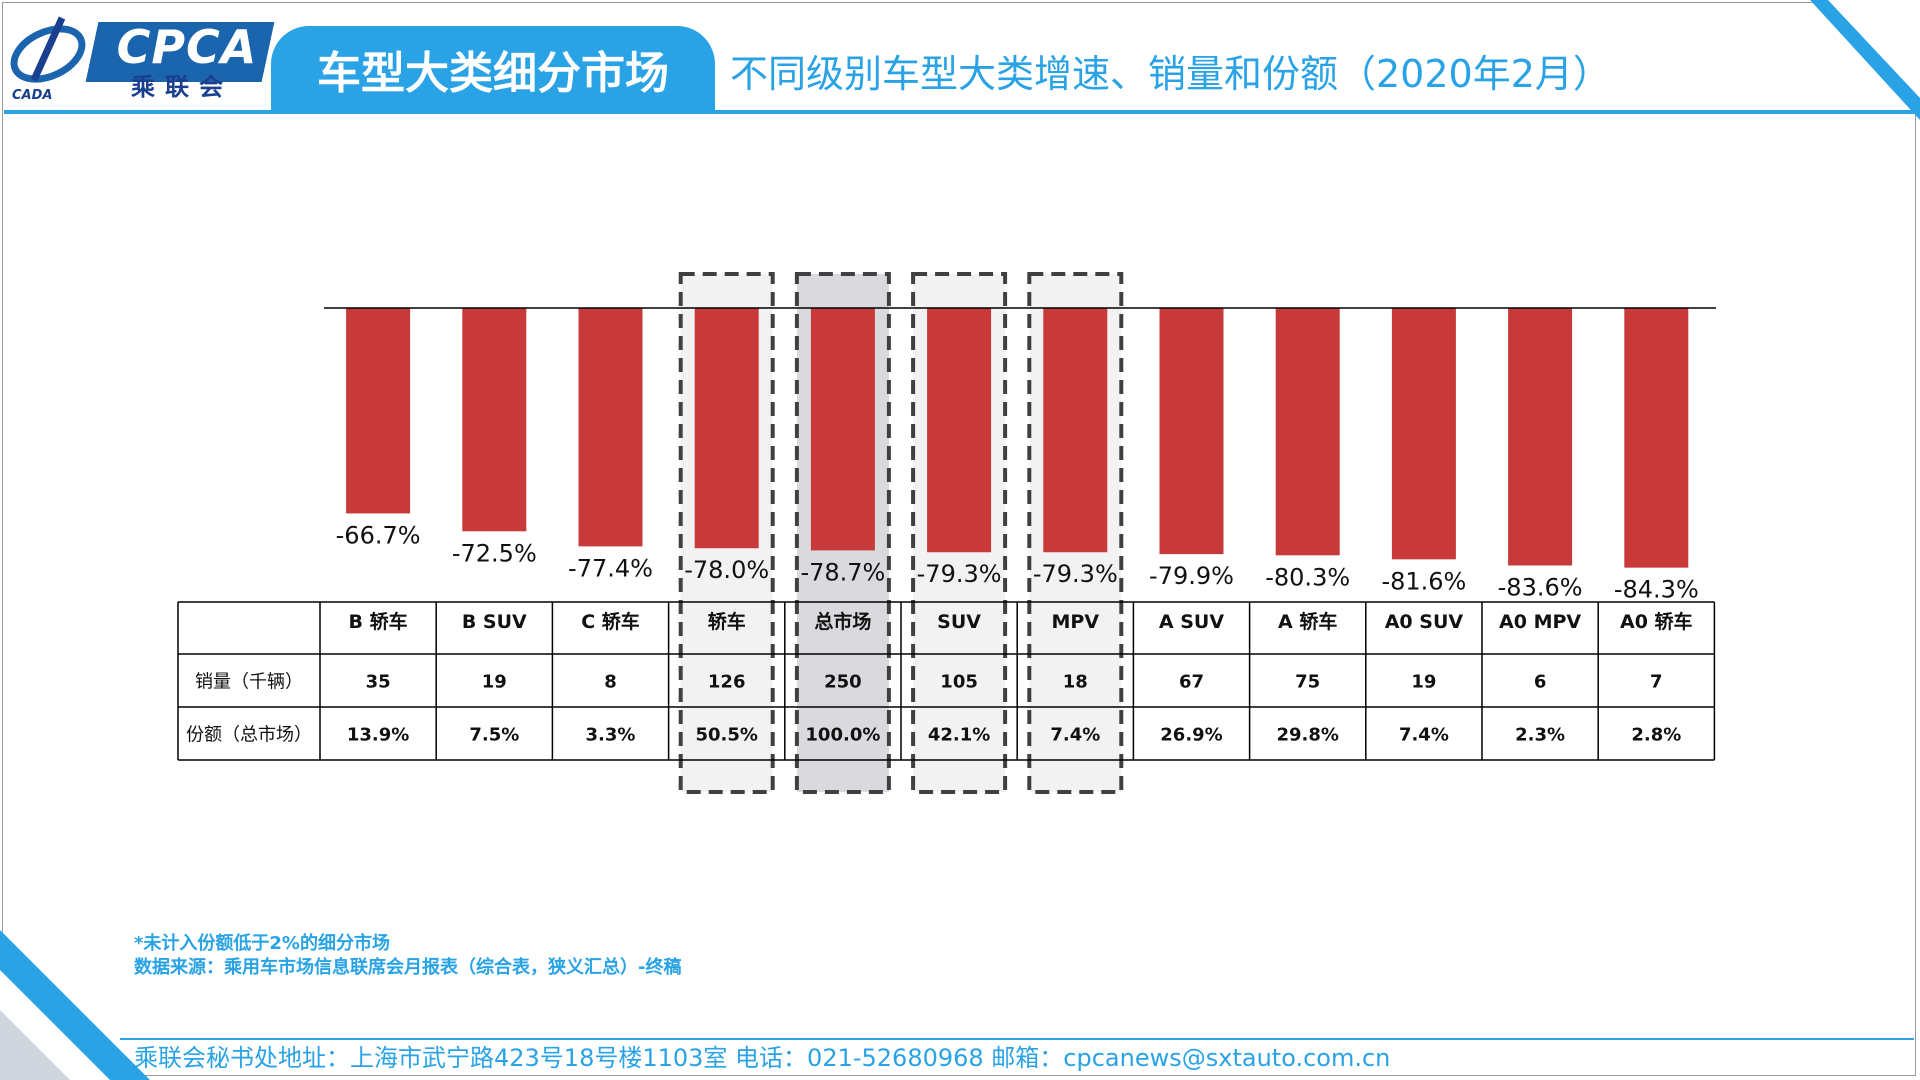  I want to click on table-cell: 250, so click(843, 682).